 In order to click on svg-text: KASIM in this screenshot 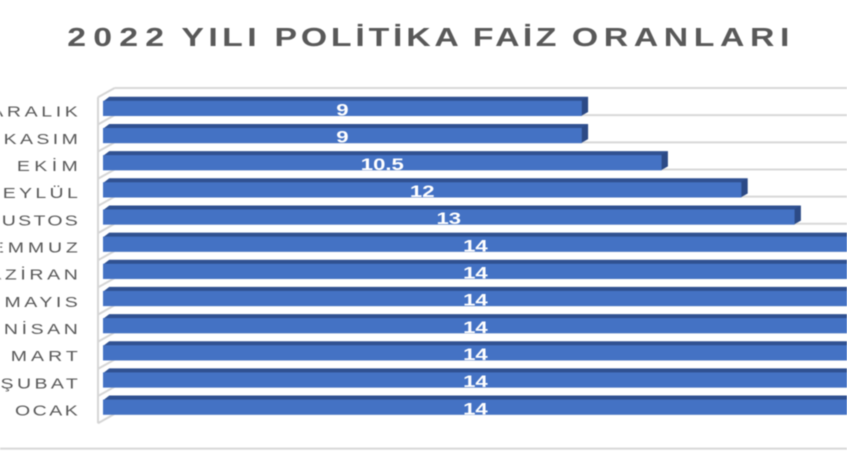, I will do `click(43, 138)`.